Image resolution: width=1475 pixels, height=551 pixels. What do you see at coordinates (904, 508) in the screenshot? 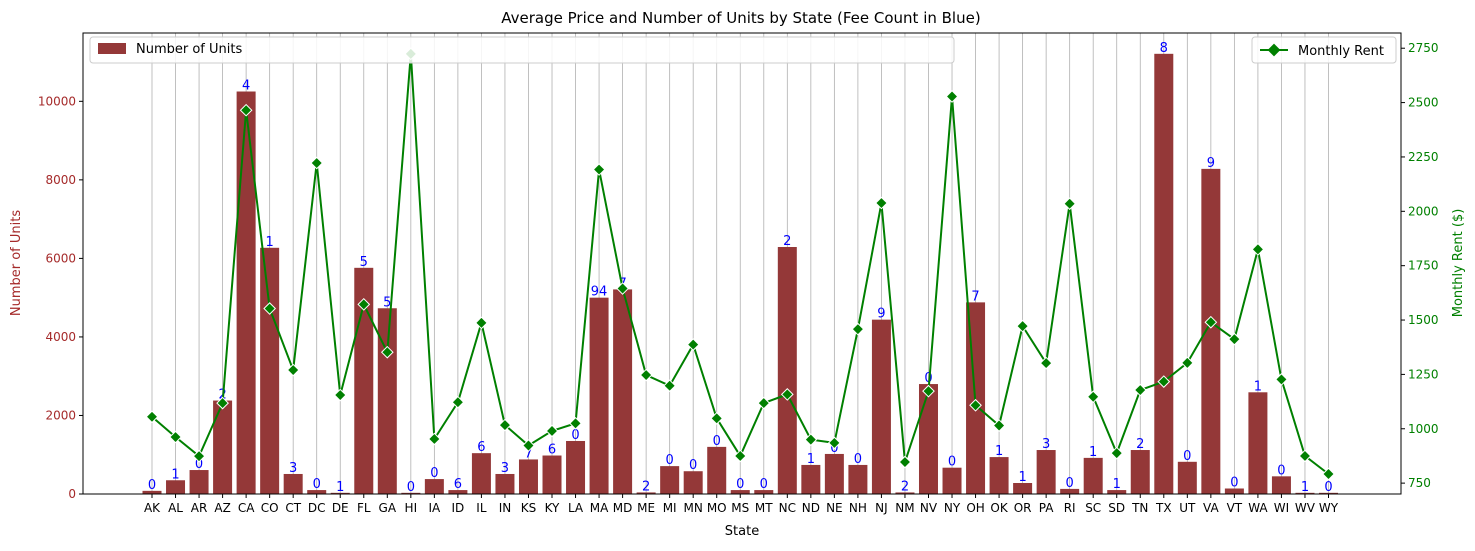
I see `x-tick-label: NM` at bounding box center [904, 508].